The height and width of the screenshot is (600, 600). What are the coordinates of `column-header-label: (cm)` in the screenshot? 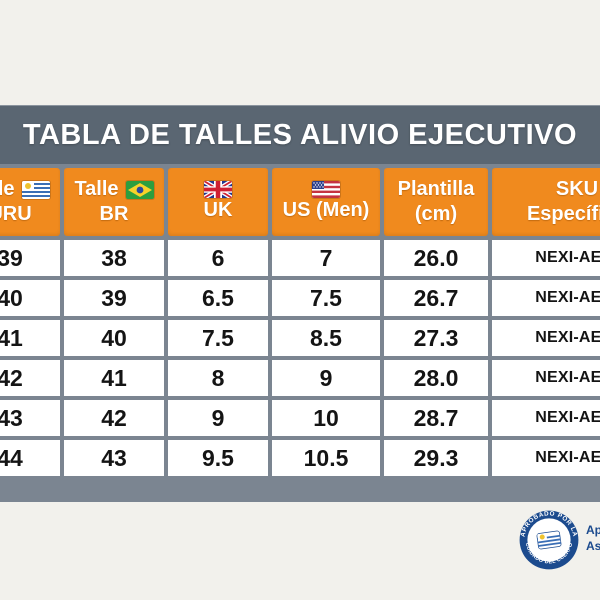 It's located at (436, 214).